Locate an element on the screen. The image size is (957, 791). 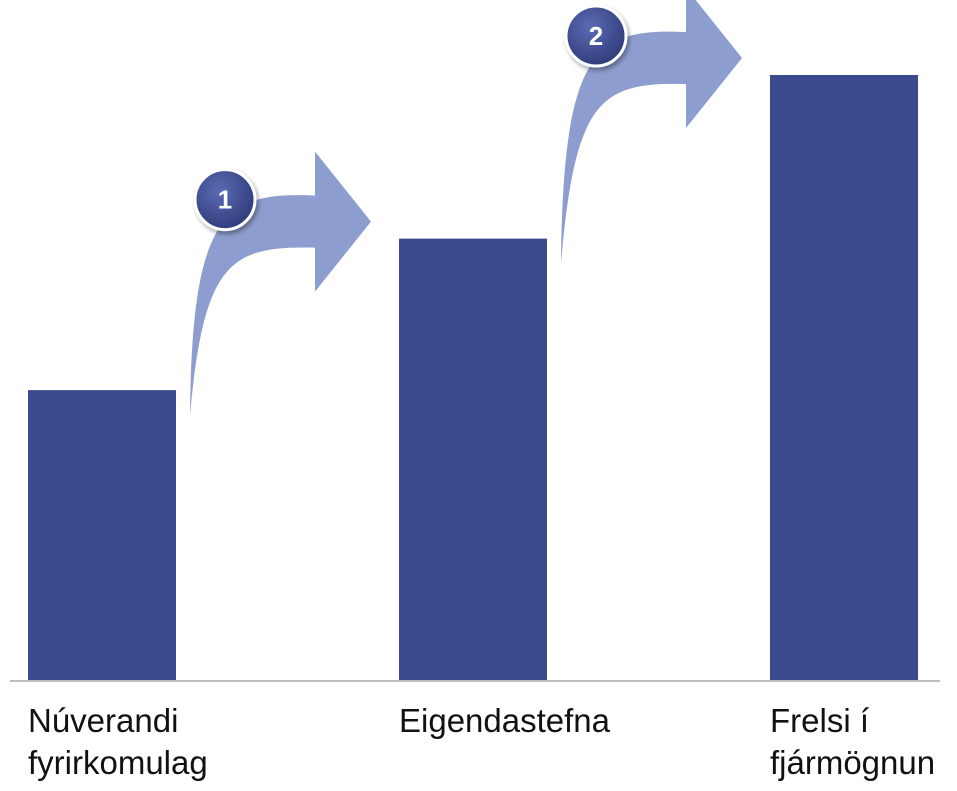
category-label-2: Eigendastefna is located at coordinates (505, 720).